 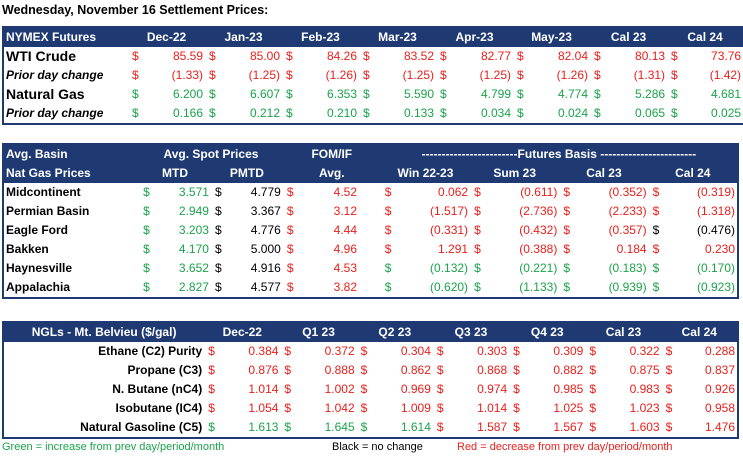 I want to click on futures-value: 6.607, so click(x=265, y=94).